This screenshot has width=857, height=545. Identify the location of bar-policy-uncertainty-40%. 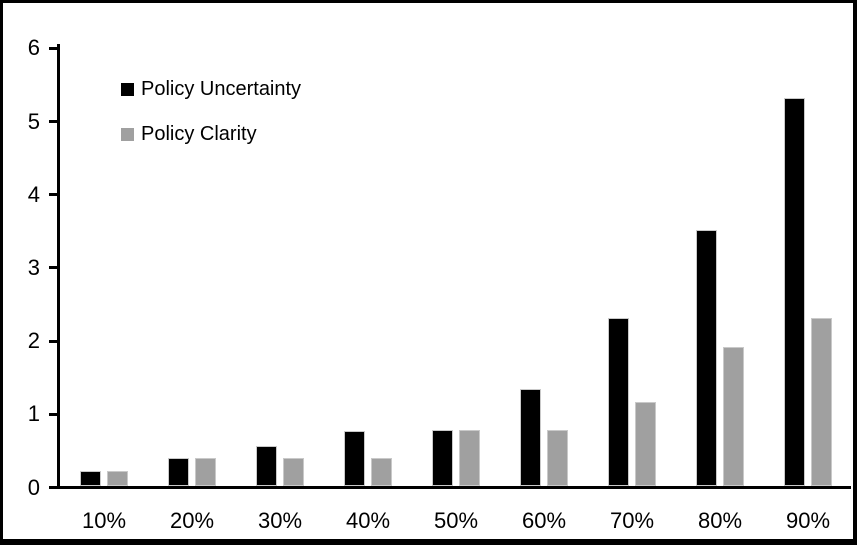
(354, 458).